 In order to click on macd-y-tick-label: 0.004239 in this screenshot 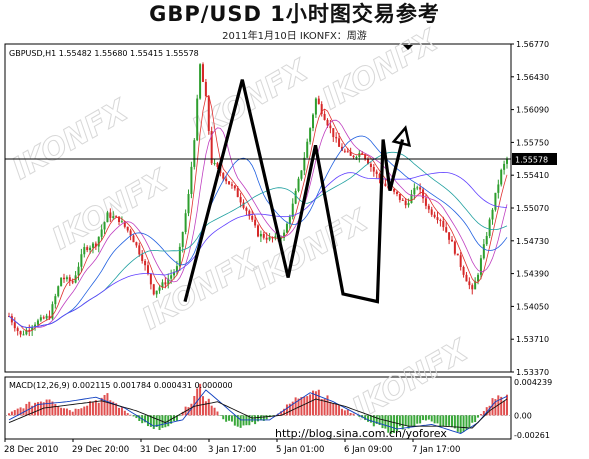, I will do `click(533, 382)`.